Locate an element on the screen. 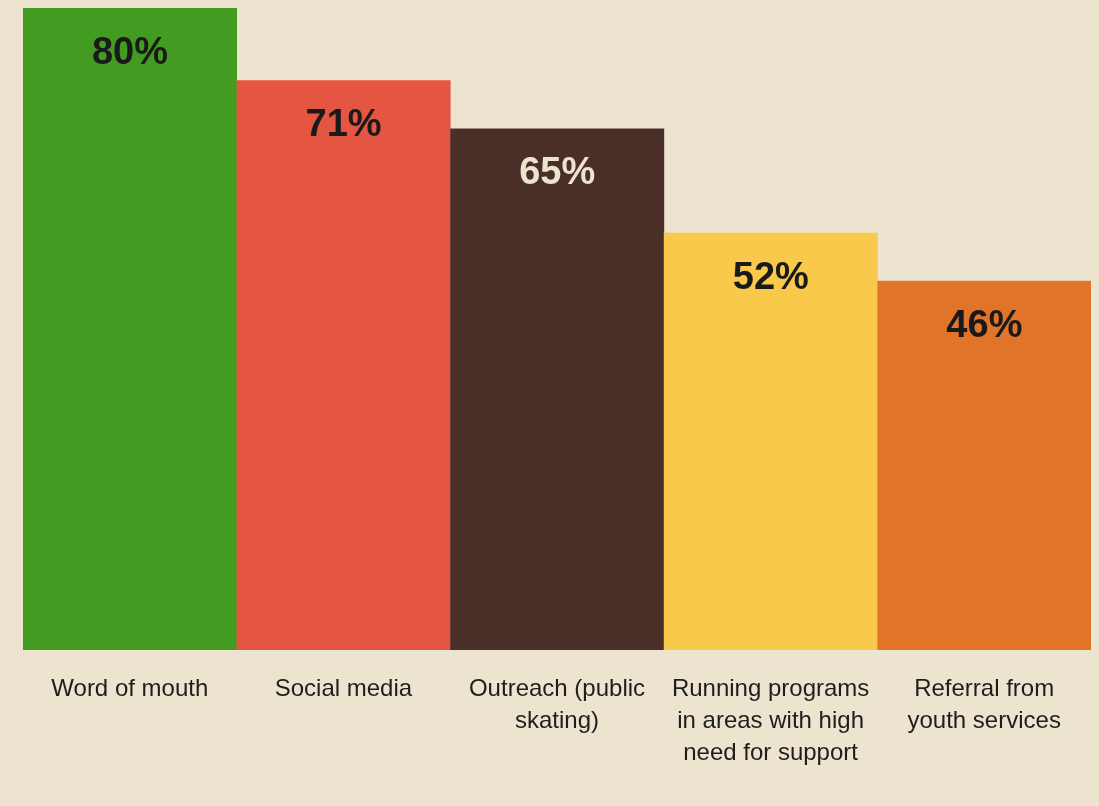 This screenshot has height=806, width=1099. data-label: 71% is located at coordinates (343, 123).